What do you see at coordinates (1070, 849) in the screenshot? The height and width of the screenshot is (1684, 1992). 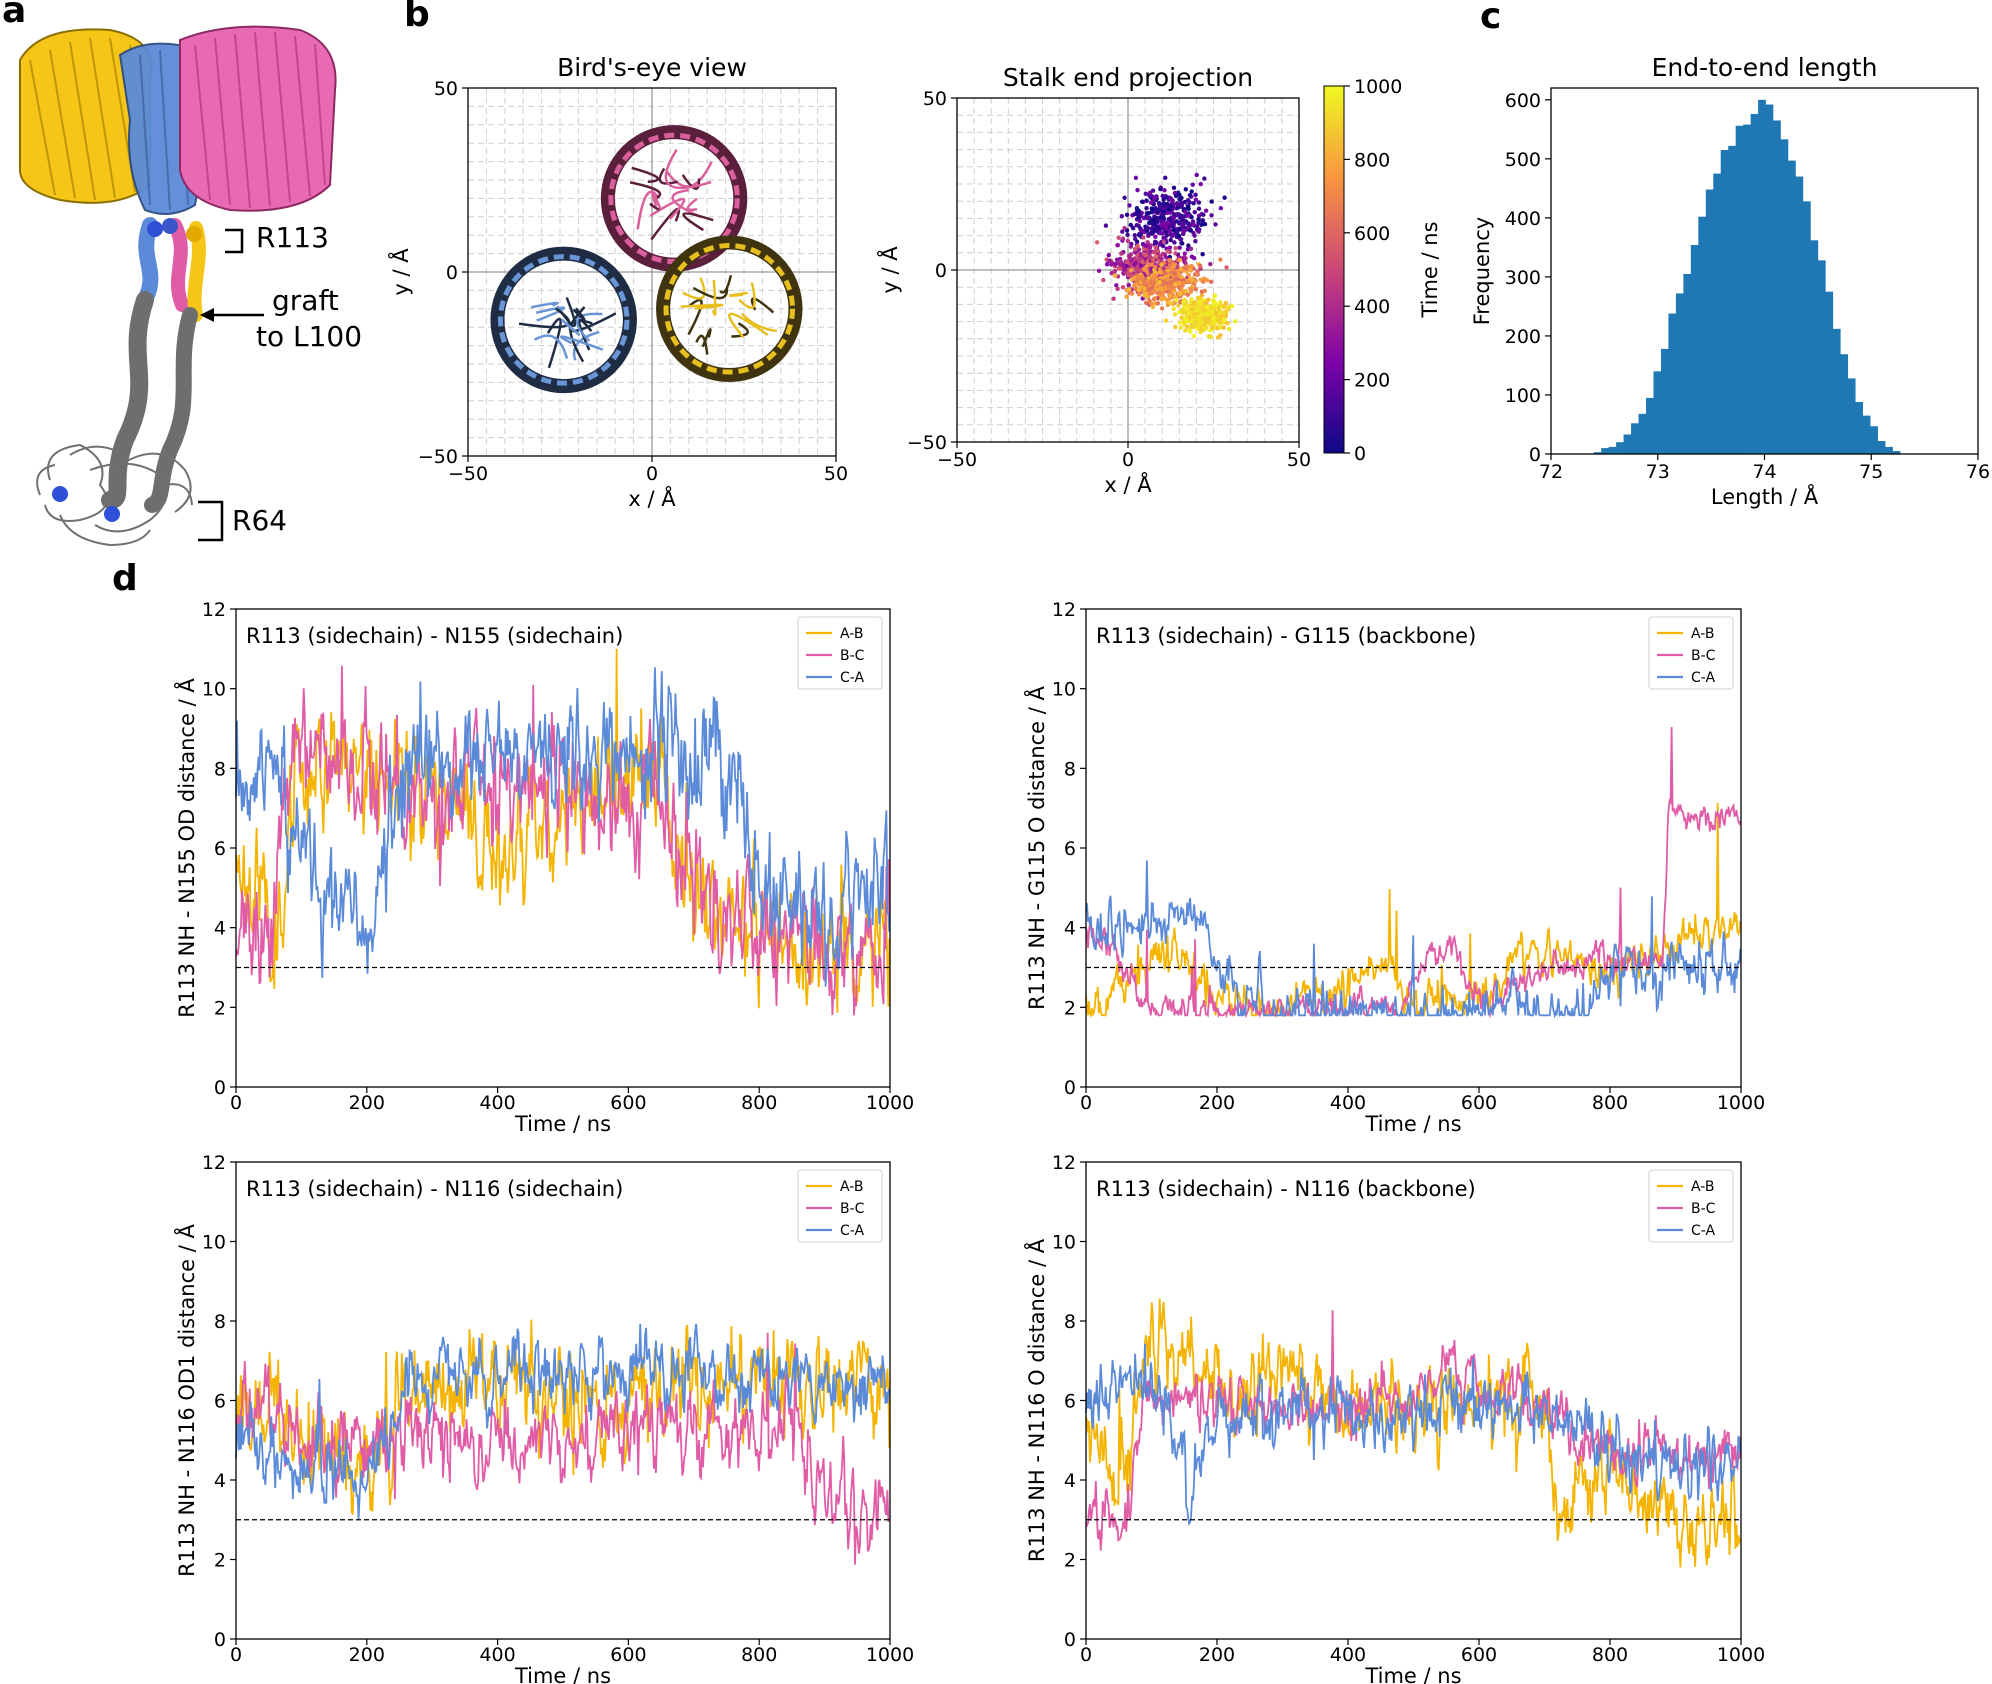 I see `y-tick-label: 6` at bounding box center [1070, 849].